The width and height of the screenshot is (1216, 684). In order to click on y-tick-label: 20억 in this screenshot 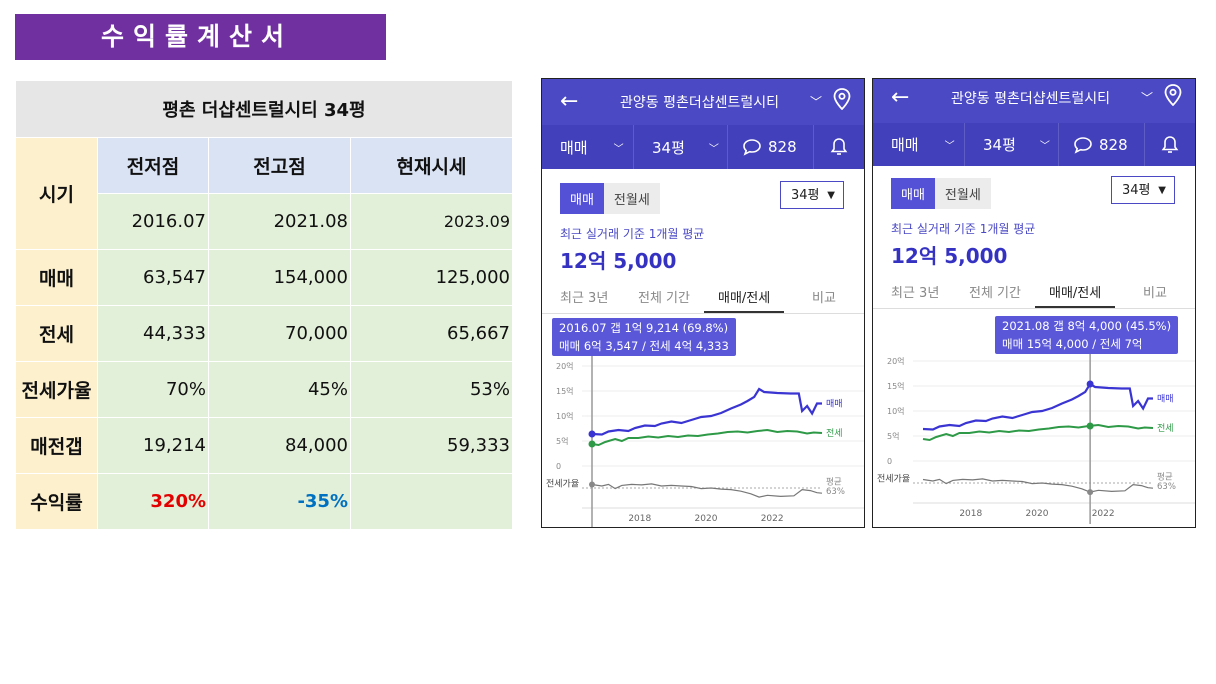, I will do `click(565, 366)`.